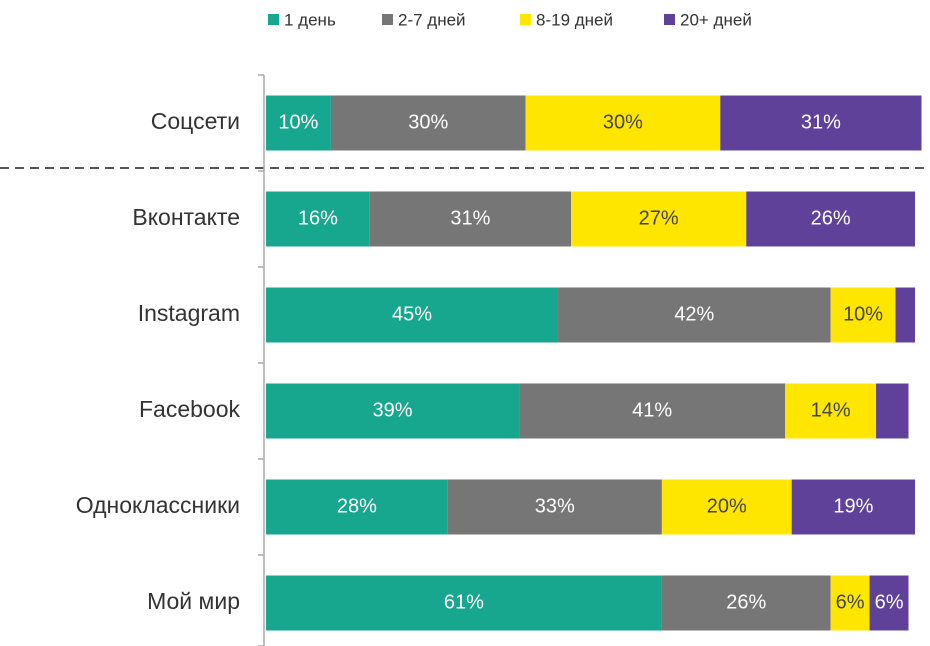 Image resolution: width=930 pixels, height=646 pixels. What do you see at coordinates (158, 505) in the screenshot?
I see `category-label: Одноклассники` at bounding box center [158, 505].